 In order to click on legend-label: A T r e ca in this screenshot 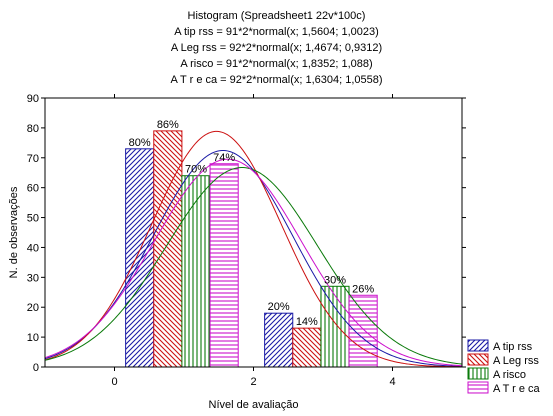, I will do `click(517, 389)`.